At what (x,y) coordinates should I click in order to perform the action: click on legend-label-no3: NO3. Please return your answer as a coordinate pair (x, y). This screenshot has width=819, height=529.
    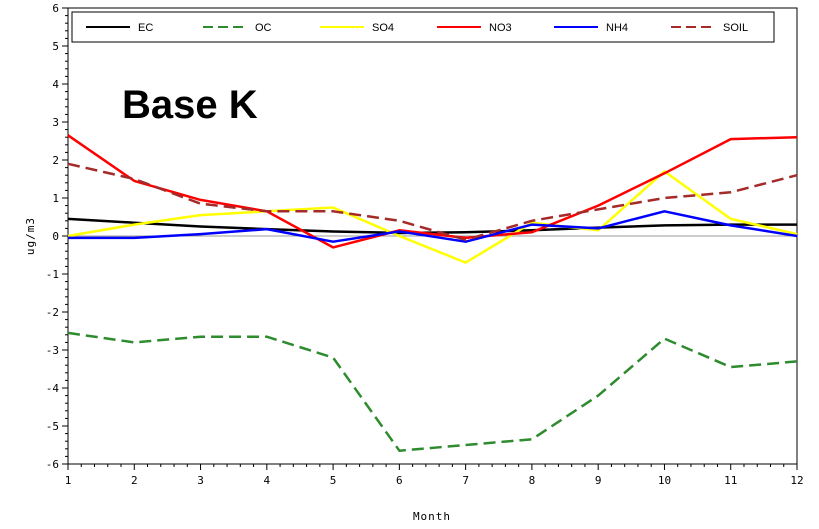
    Looking at the image, I should click on (500, 28).